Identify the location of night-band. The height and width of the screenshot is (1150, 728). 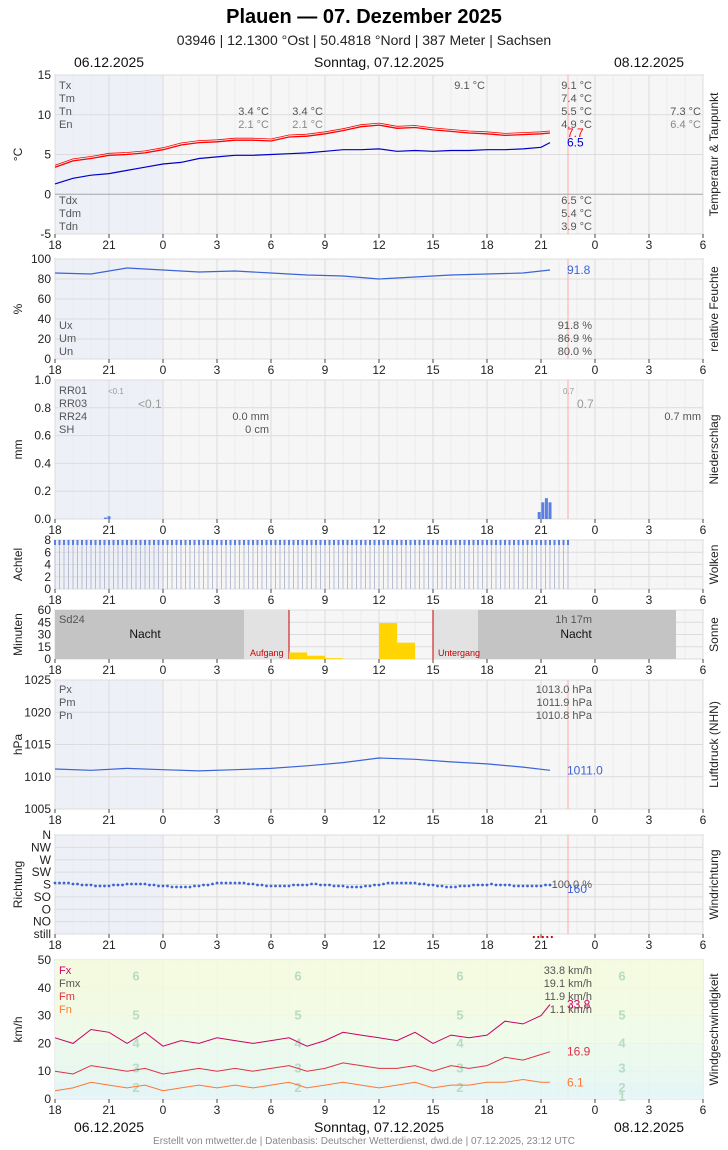
(149, 634).